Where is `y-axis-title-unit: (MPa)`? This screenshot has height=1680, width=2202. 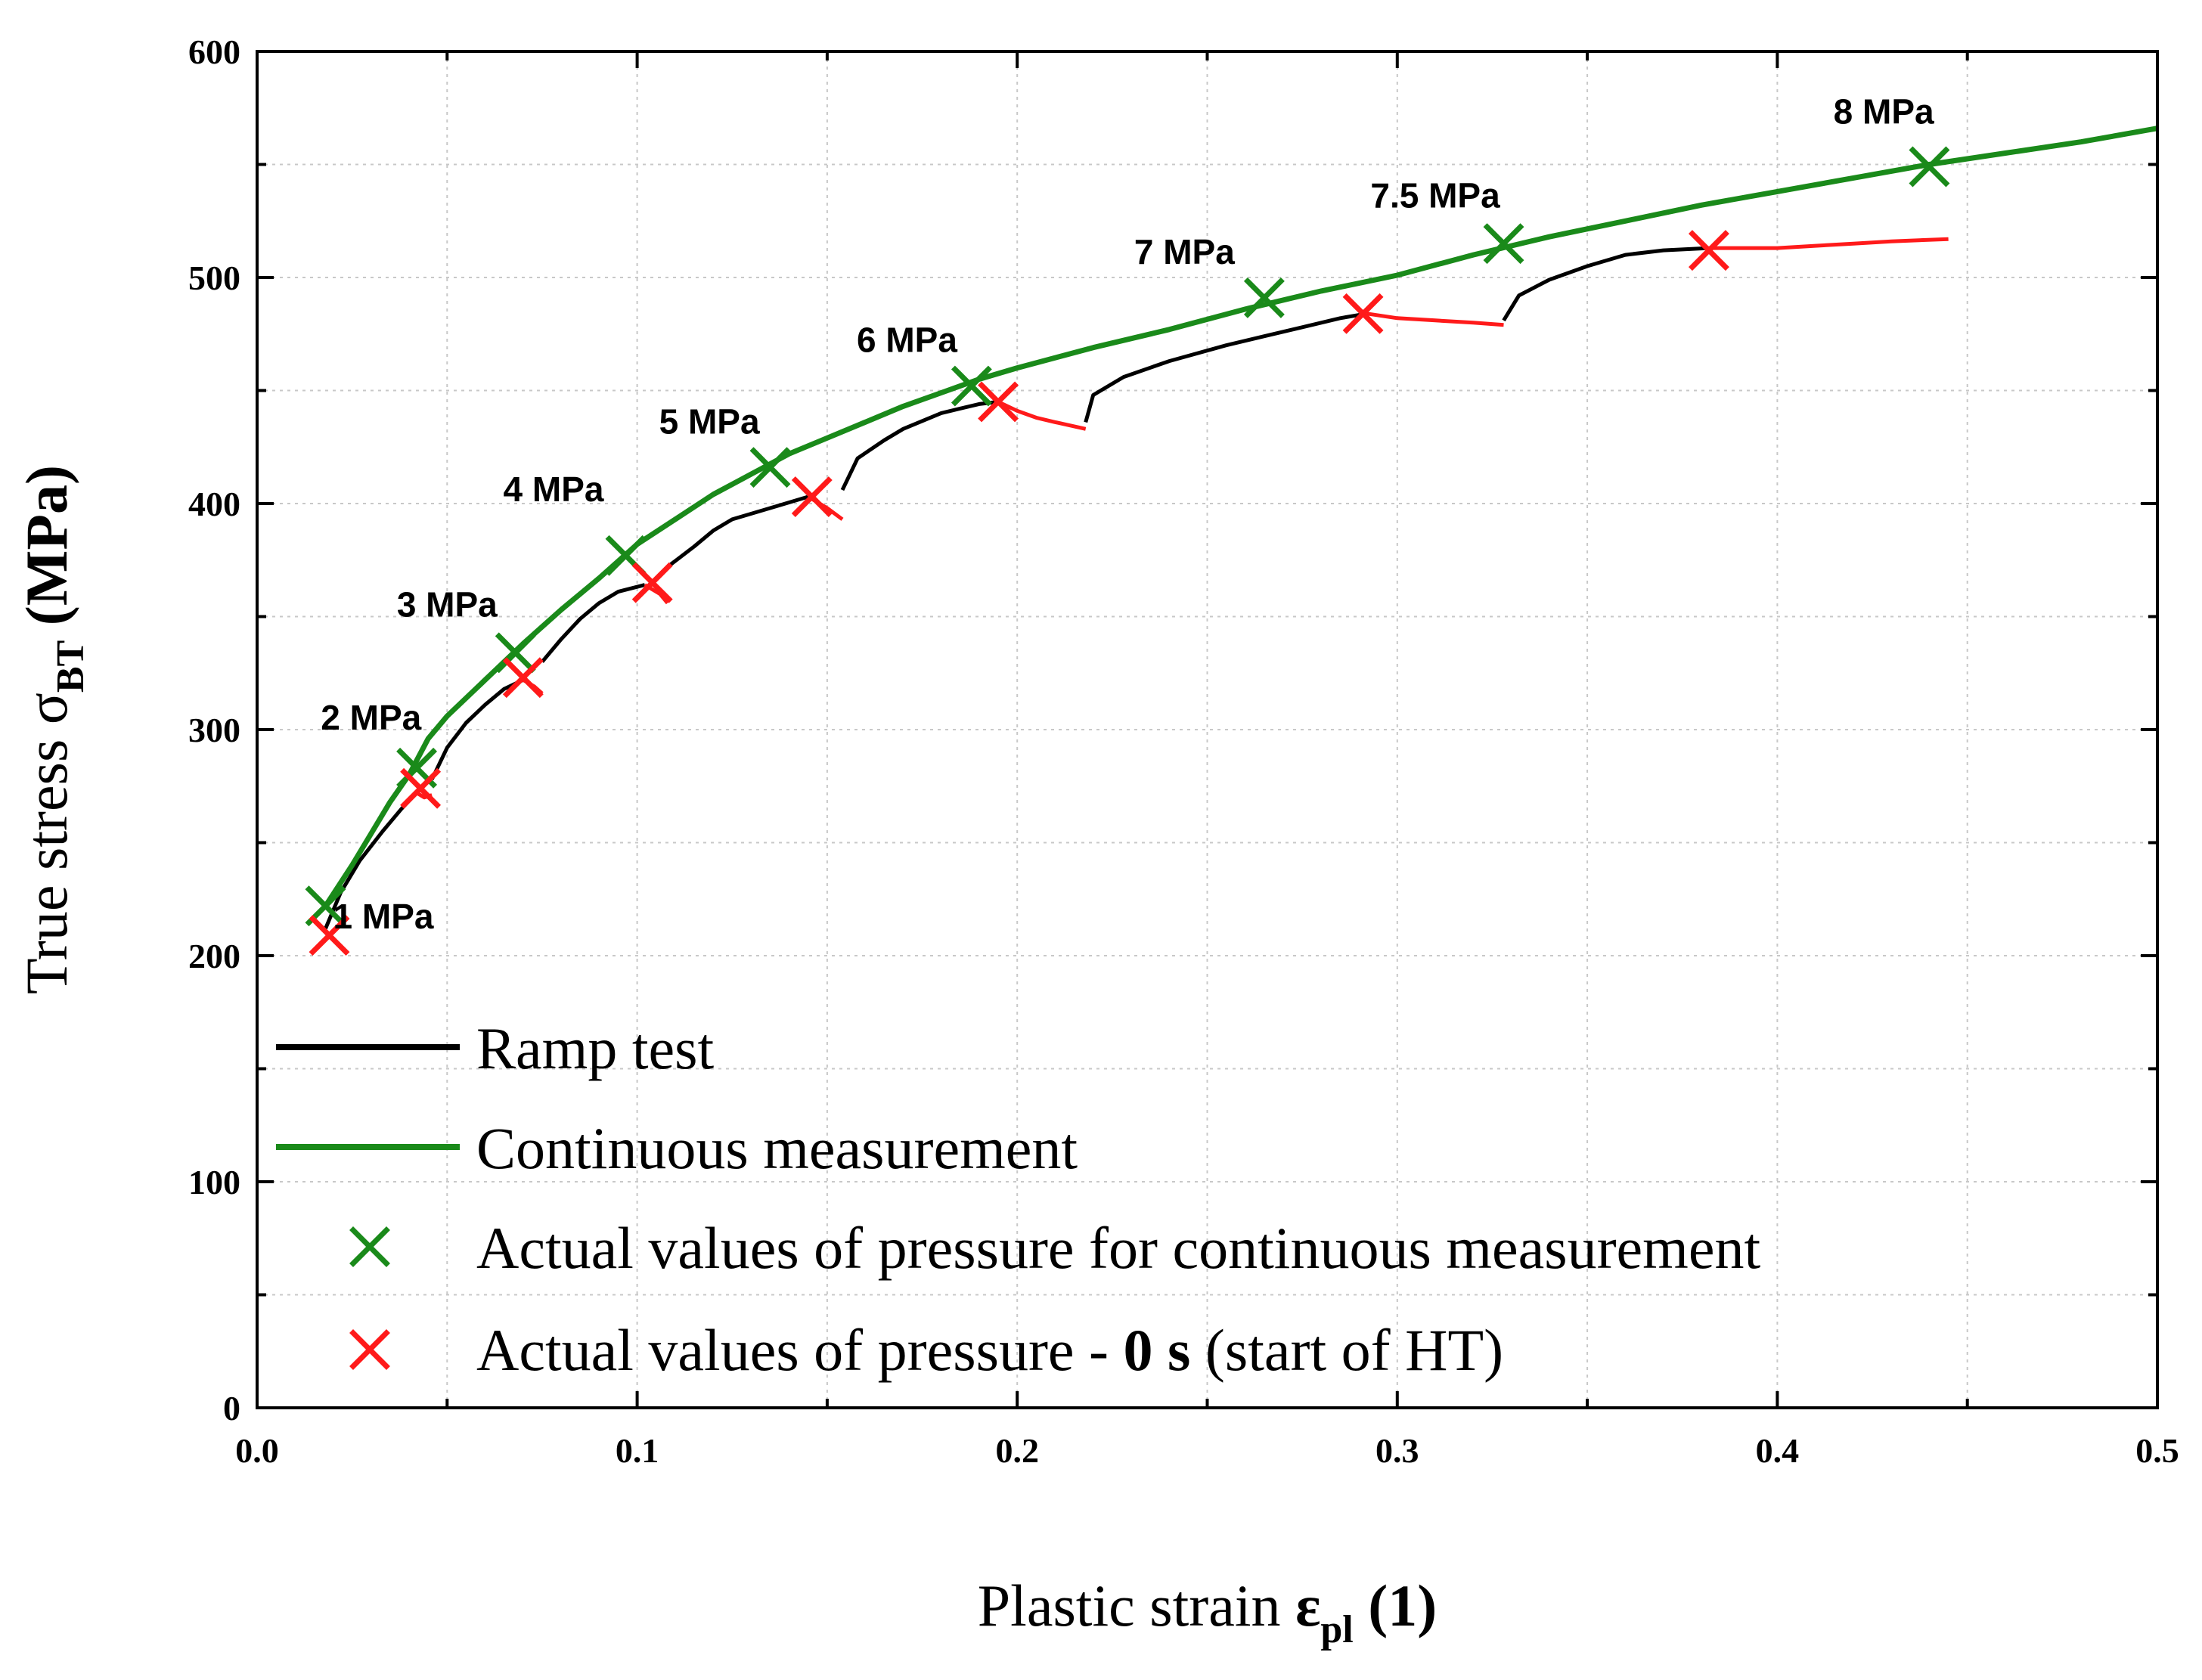 y-axis-title-unit: (MPa) is located at coordinates (46, 552).